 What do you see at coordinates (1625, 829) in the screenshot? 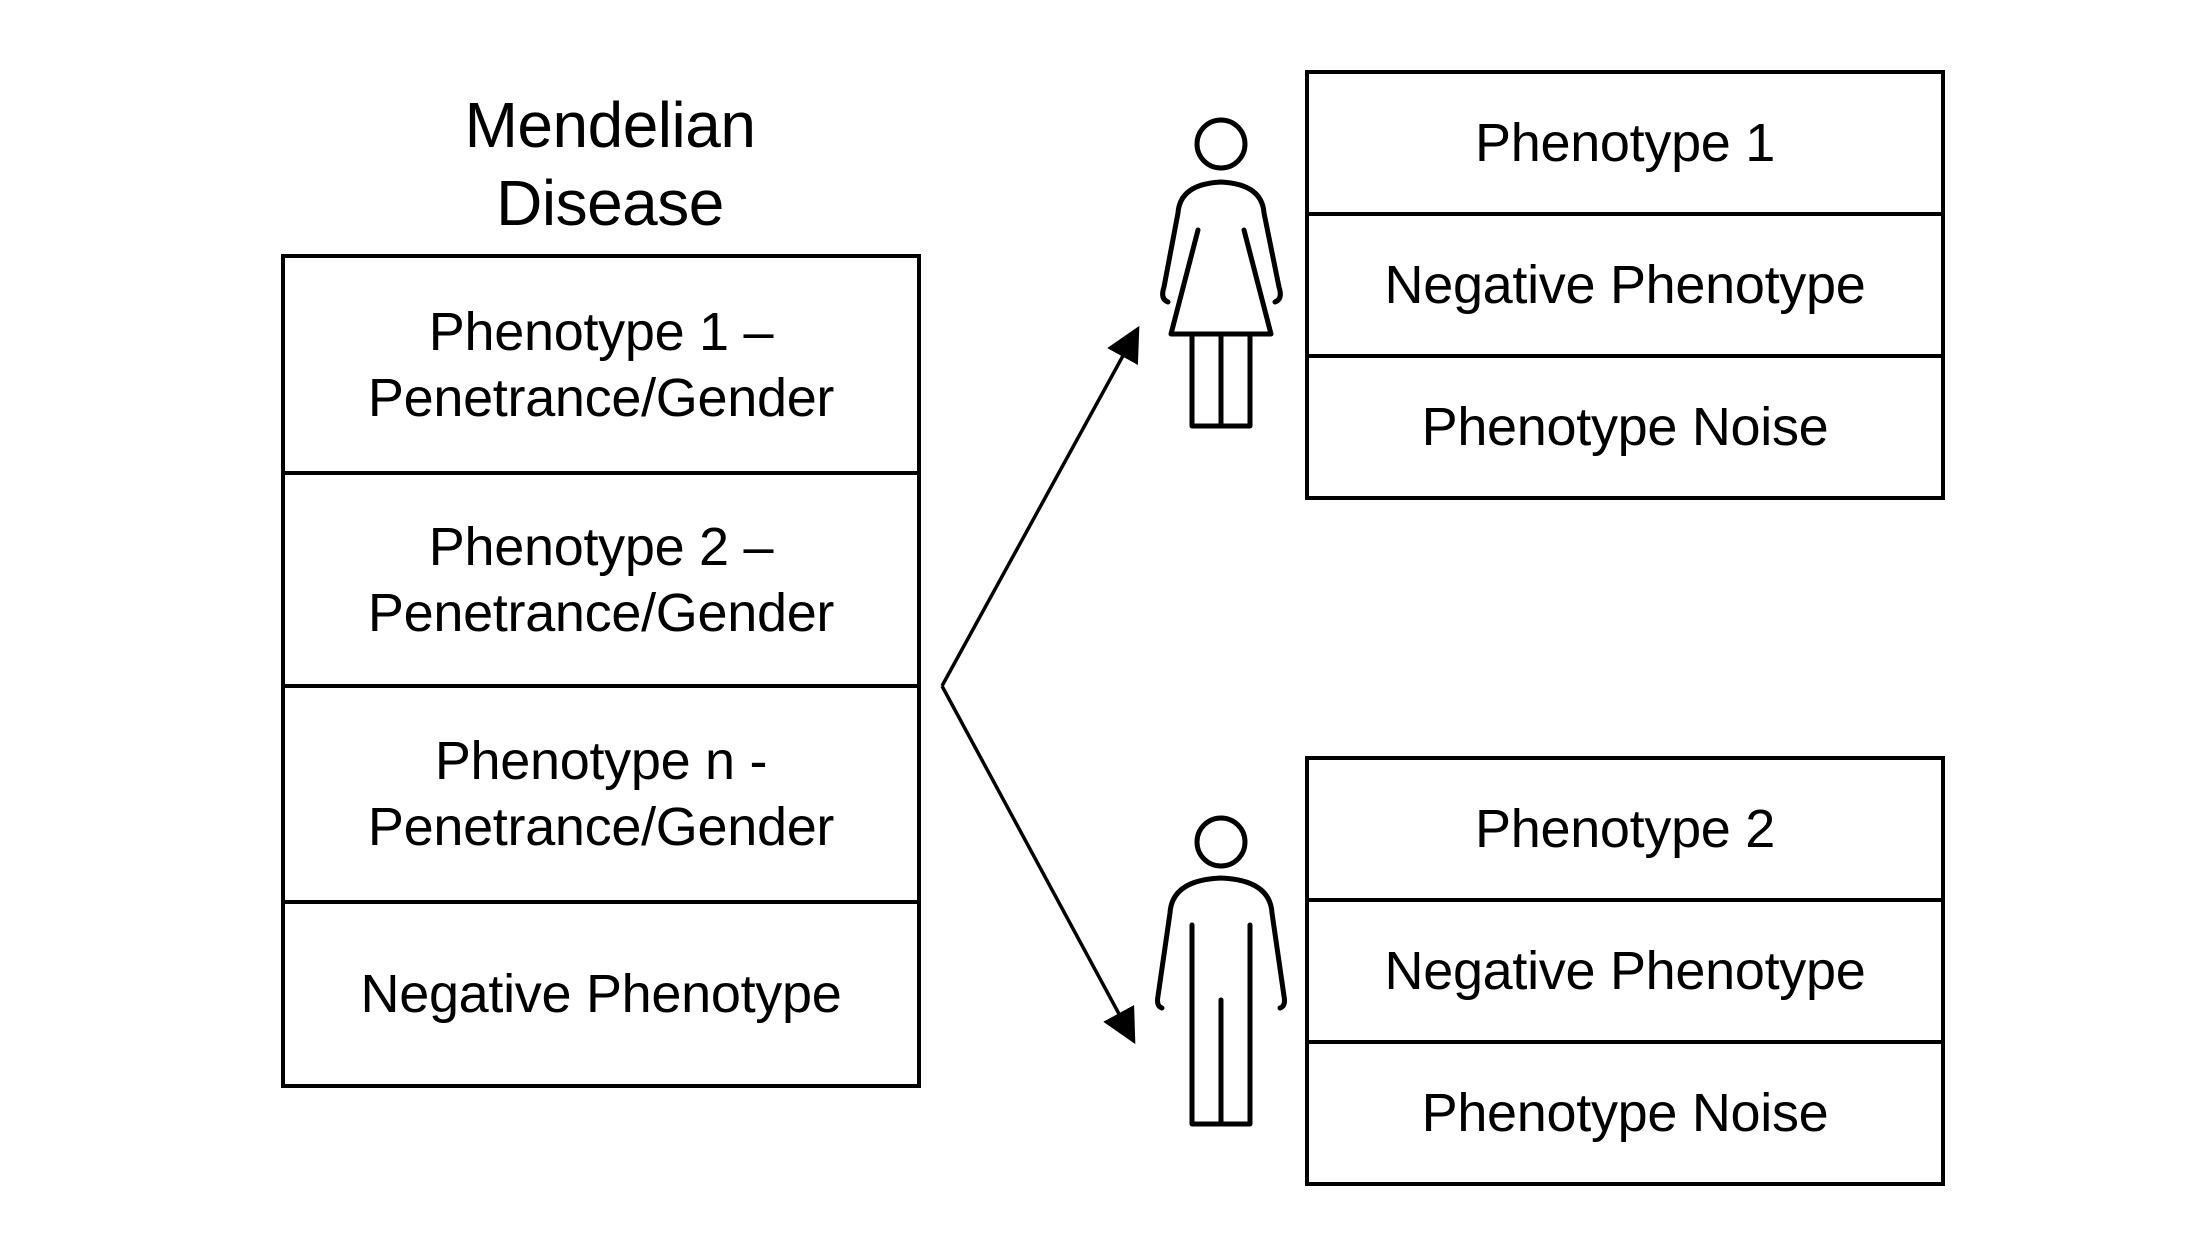
I see `male-row-phenotype: Phenotype 2` at bounding box center [1625, 829].